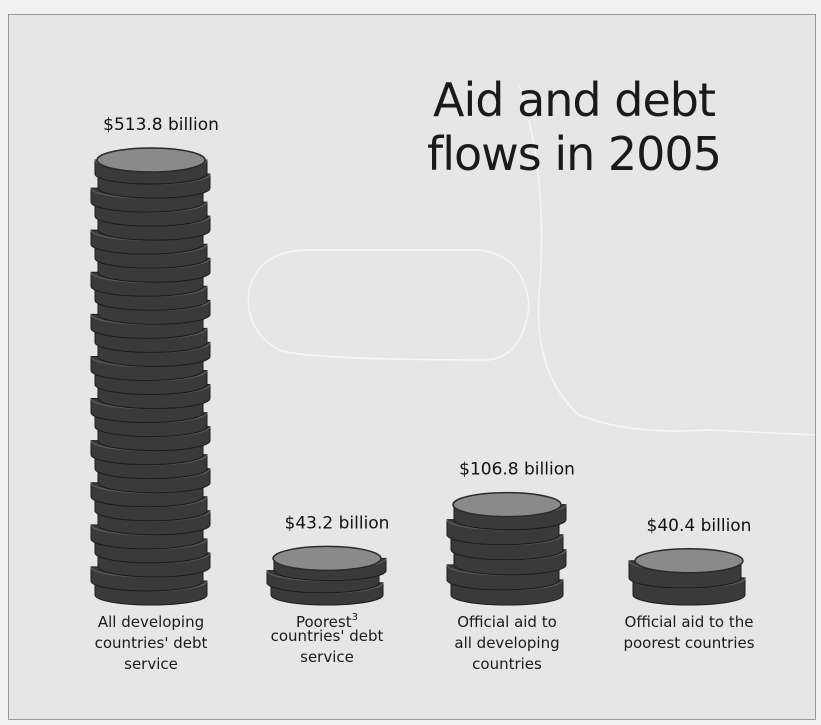  What do you see at coordinates (337, 523) in the screenshot?
I see `value-label-2: $43.2 billion` at bounding box center [337, 523].